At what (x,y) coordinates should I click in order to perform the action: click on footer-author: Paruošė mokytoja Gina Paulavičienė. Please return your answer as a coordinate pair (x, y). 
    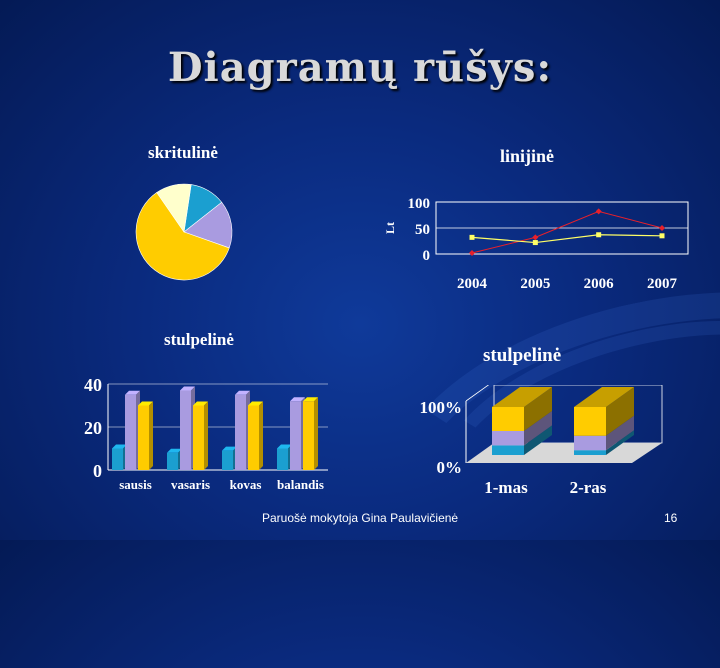
    Looking at the image, I should click on (360, 518).